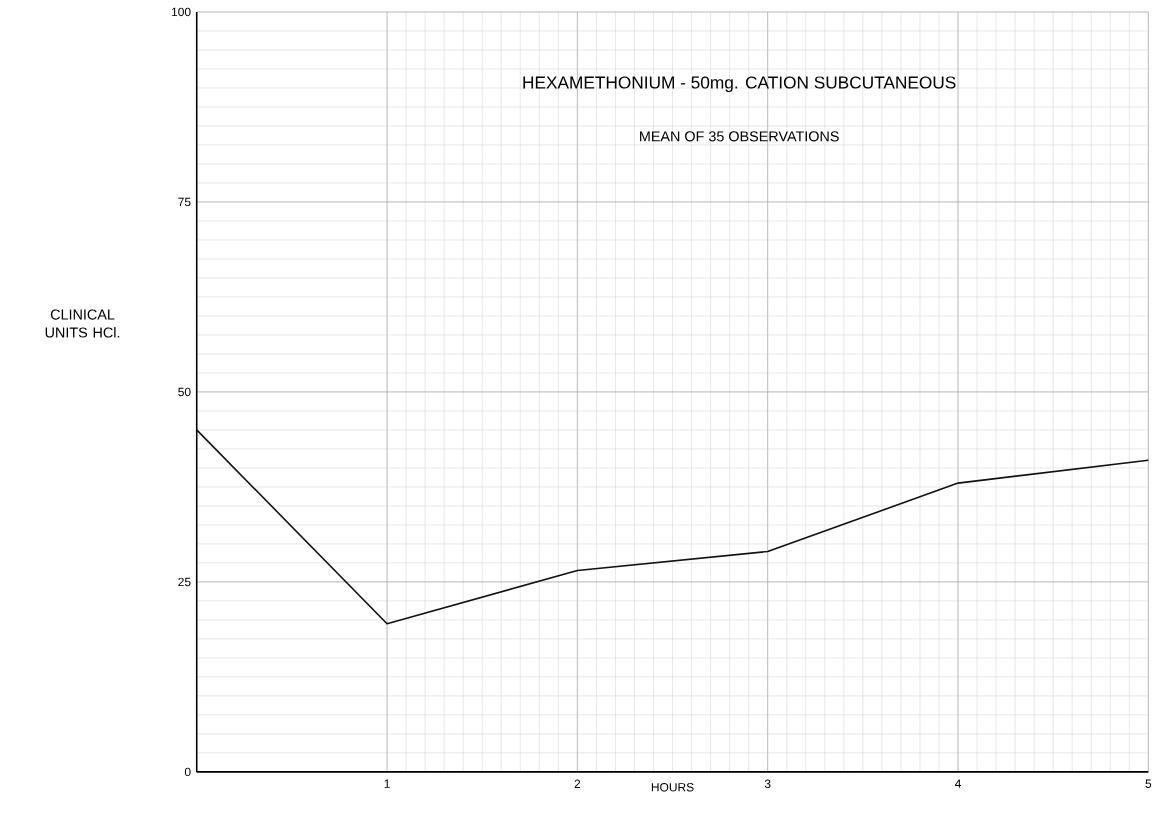 The width and height of the screenshot is (1155, 817). Describe the element at coordinates (957, 783) in the screenshot. I see `x-tick-label: 4` at that location.